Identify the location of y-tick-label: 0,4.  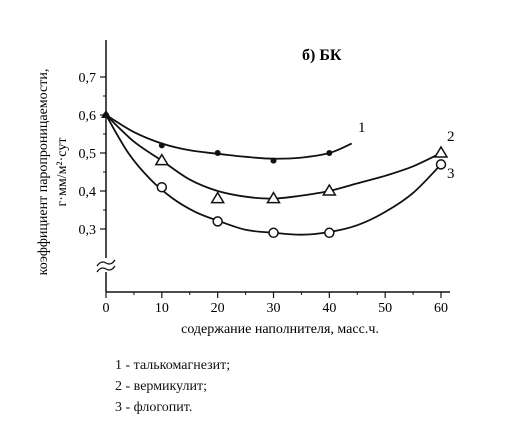
(88, 192).